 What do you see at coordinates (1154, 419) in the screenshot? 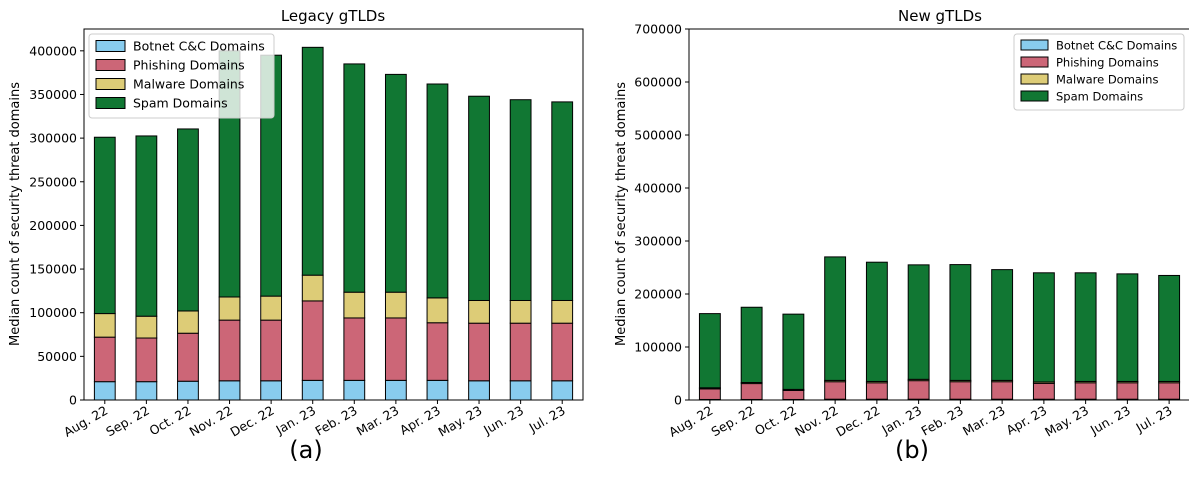
I see `x-tick-label: Jul. 23` at bounding box center [1154, 419].